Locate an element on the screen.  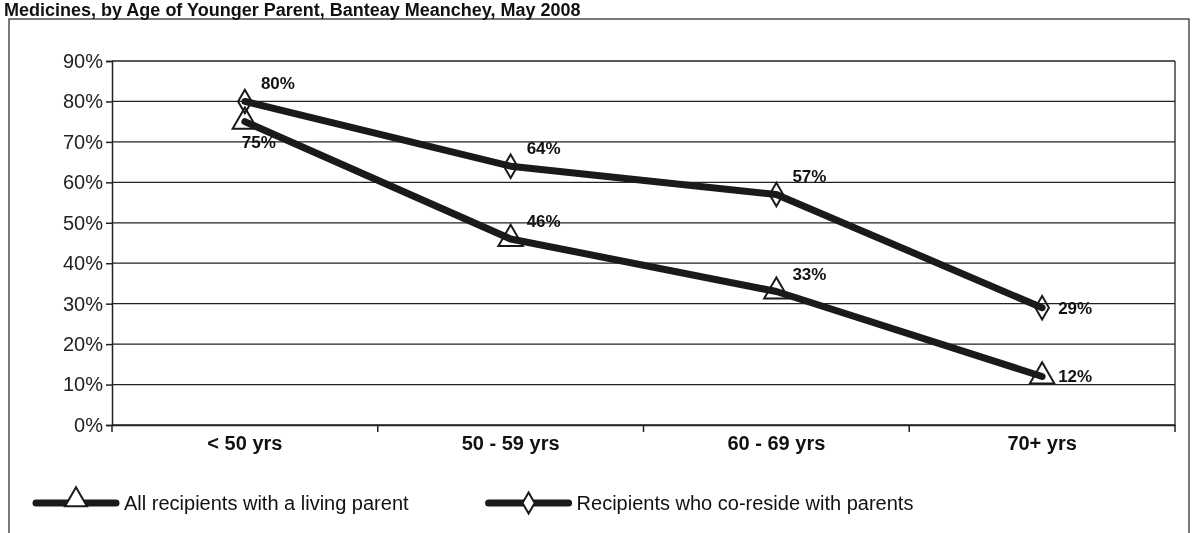
y-tick-label: 70% is located at coordinates (83, 141).